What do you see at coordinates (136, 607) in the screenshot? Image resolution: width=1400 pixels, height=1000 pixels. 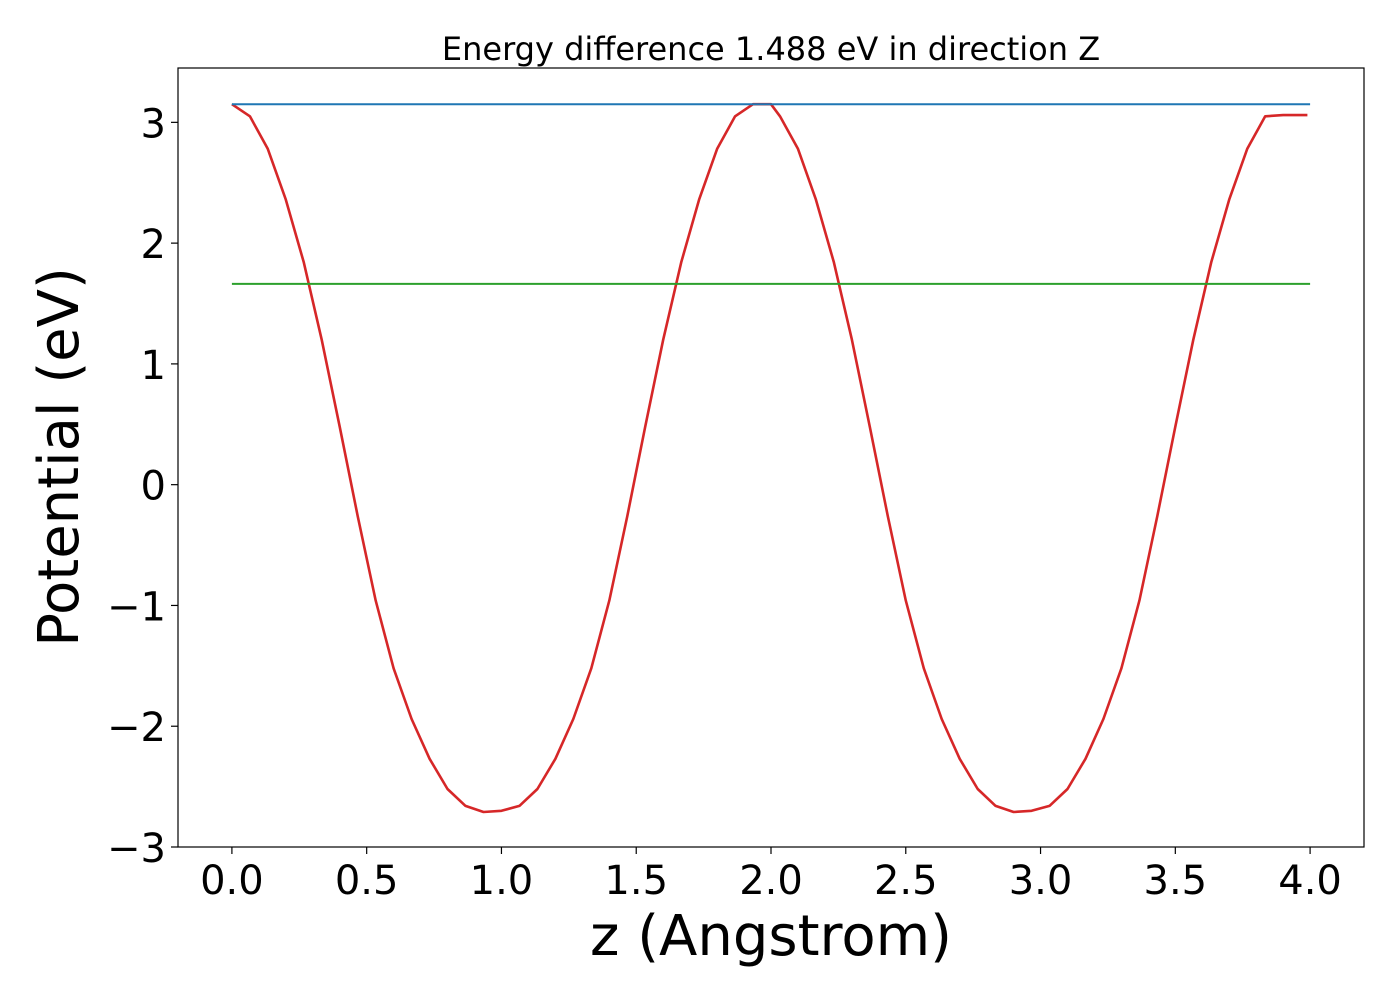 I see `y-tick-label: −1` at bounding box center [136, 607].